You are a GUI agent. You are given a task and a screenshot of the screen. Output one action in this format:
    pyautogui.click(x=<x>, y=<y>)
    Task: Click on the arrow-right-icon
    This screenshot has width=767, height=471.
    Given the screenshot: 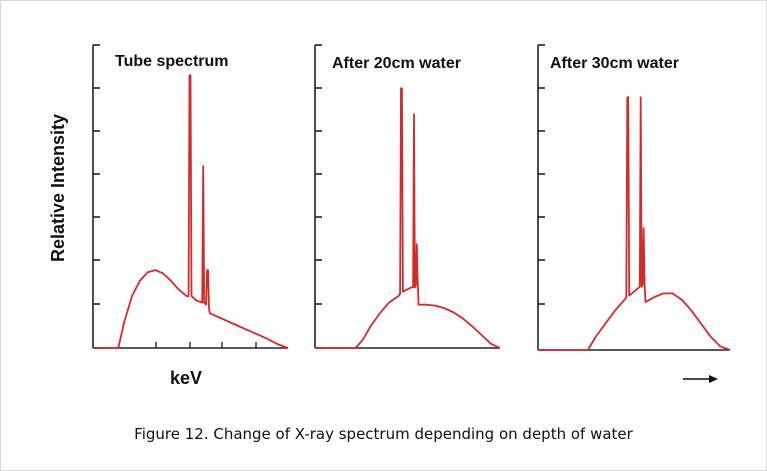 What is the action you would take?
    pyautogui.click(x=713, y=379)
    